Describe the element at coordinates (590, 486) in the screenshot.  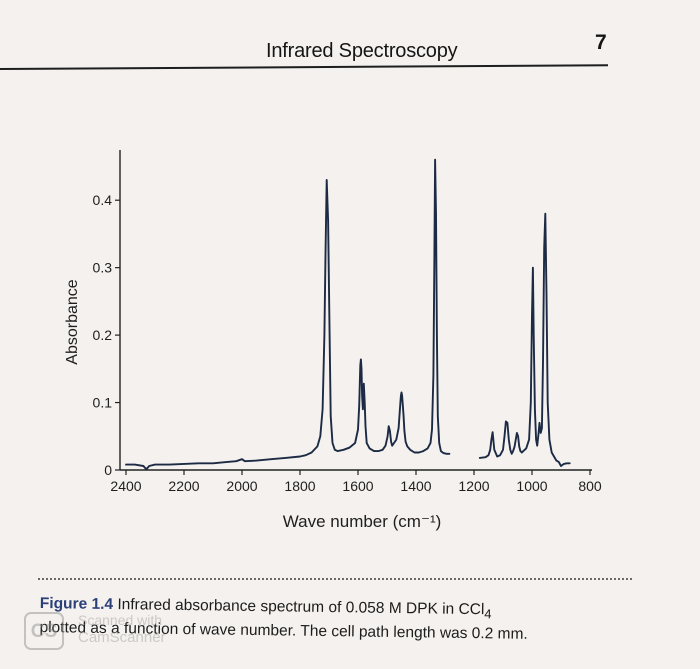
I see `x-tick-label: 800` at that location.